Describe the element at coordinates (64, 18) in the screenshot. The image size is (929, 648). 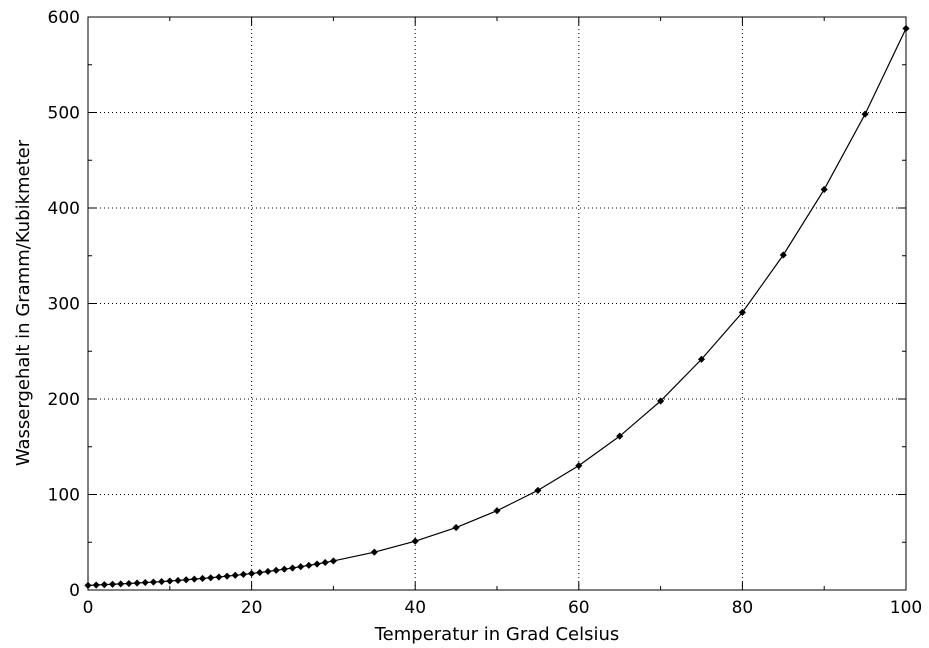
I see `y-tick-label: 600` at that location.